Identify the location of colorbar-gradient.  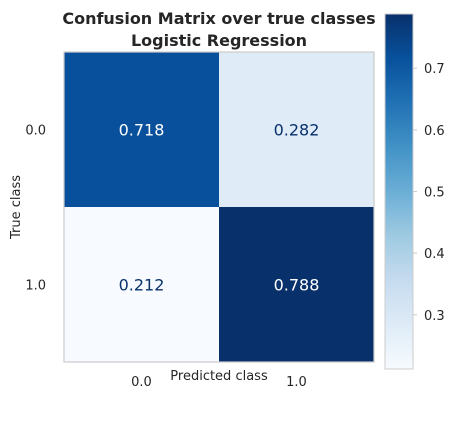
(399, 191).